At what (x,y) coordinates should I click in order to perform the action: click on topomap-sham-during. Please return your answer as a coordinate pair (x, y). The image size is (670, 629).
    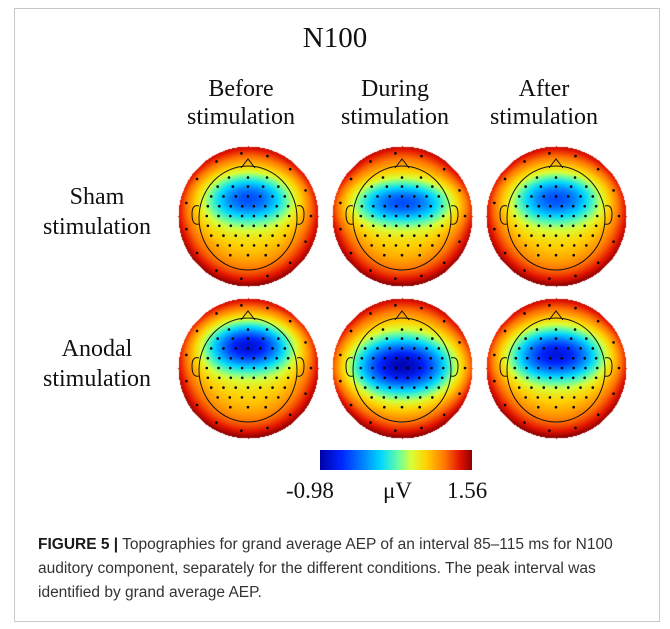
    Looking at the image, I should click on (402, 214).